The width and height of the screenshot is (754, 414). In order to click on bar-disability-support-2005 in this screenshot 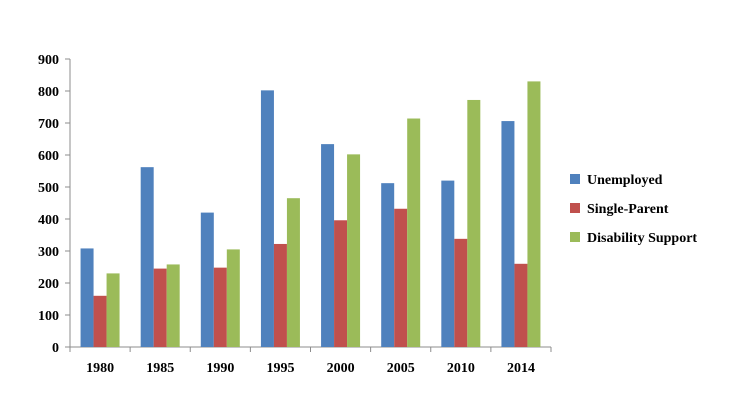, I will do `click(414, 233)`.